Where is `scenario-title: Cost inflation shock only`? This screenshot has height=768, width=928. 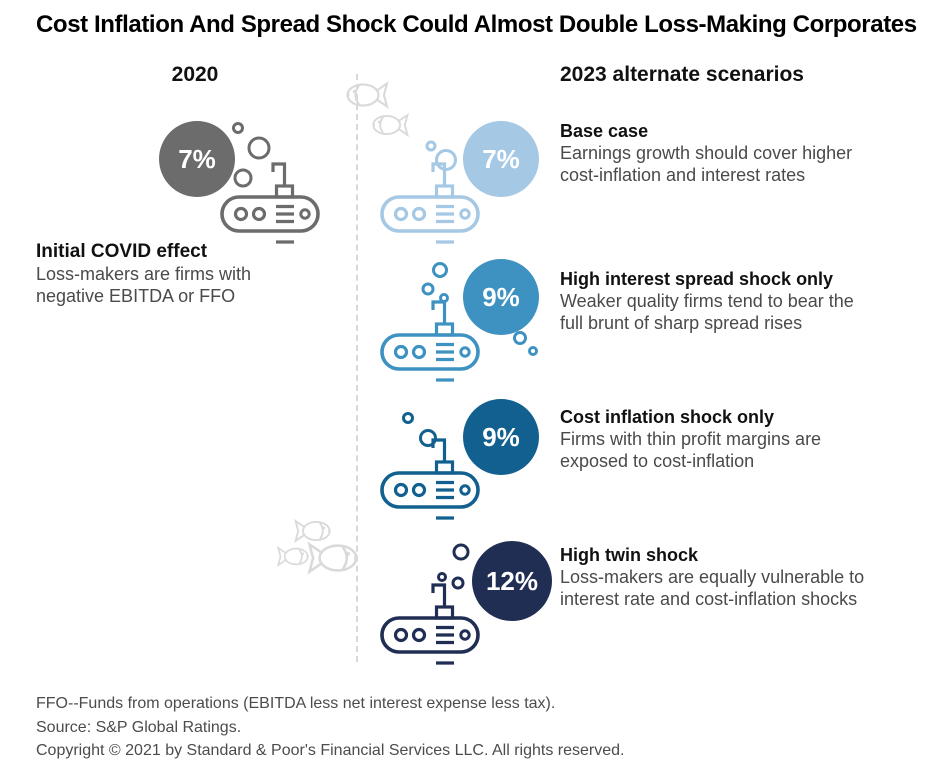 scenario-title: Cost inflation shock only is located at coordinates (667, 417).